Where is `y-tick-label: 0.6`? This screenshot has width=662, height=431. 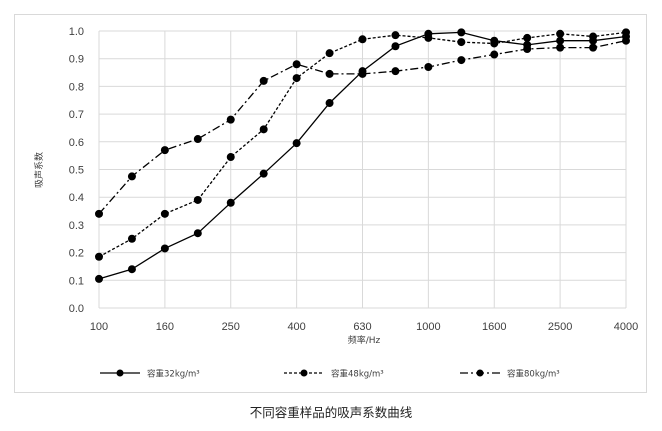
y-tick-label: 0.6 is located at coordinates (76, 143).